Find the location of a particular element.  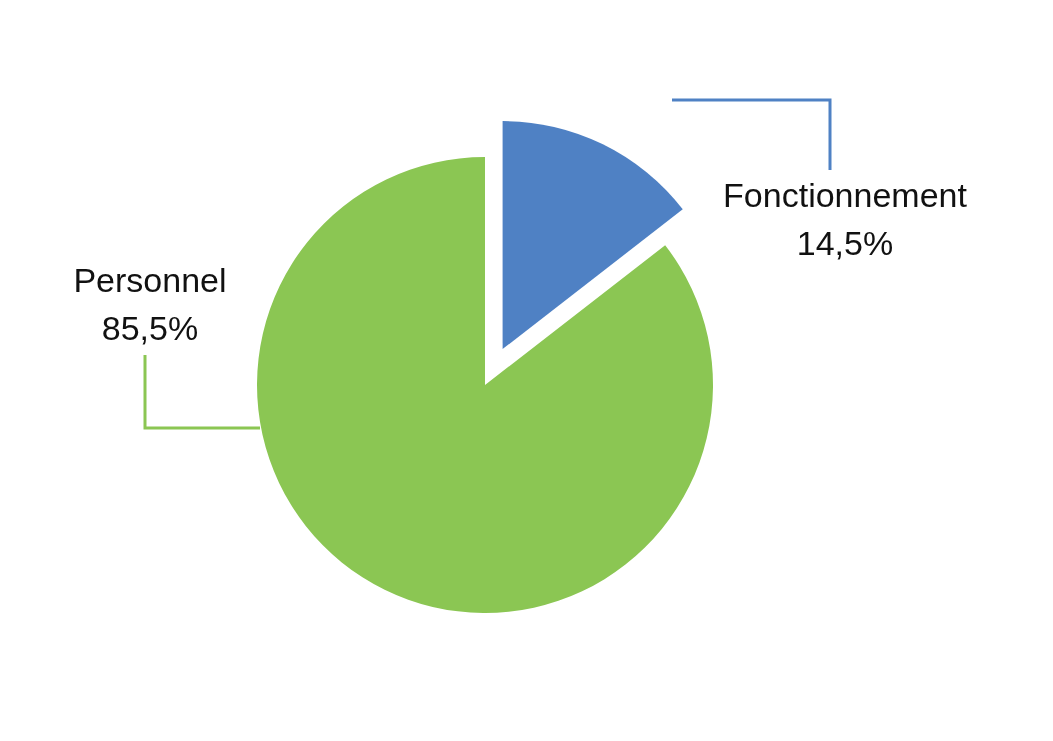

data-label: 85,5% is located at coordinates (150, 328).